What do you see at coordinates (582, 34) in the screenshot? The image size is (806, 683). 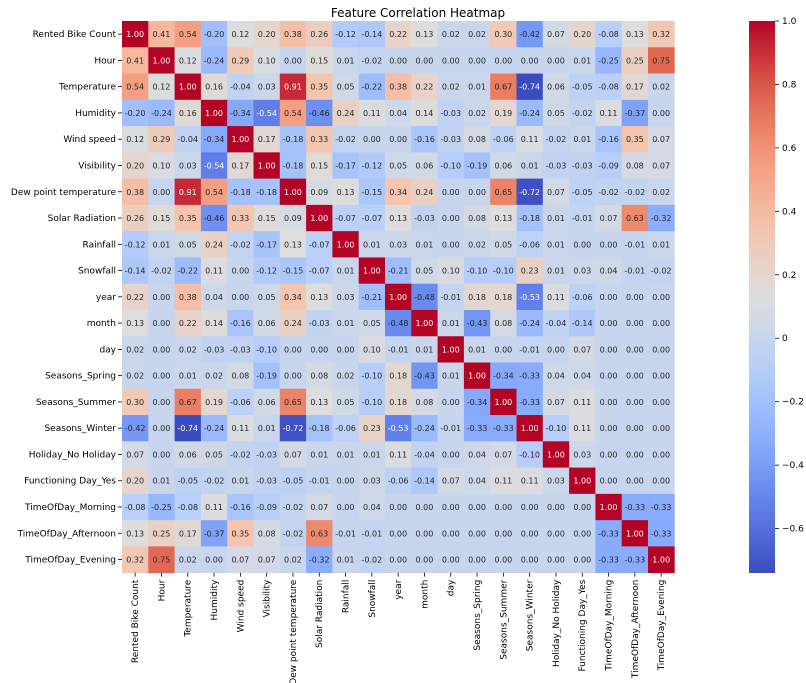 I see `cell-value-0-17: 0.20` at bounding box center [582, 34].